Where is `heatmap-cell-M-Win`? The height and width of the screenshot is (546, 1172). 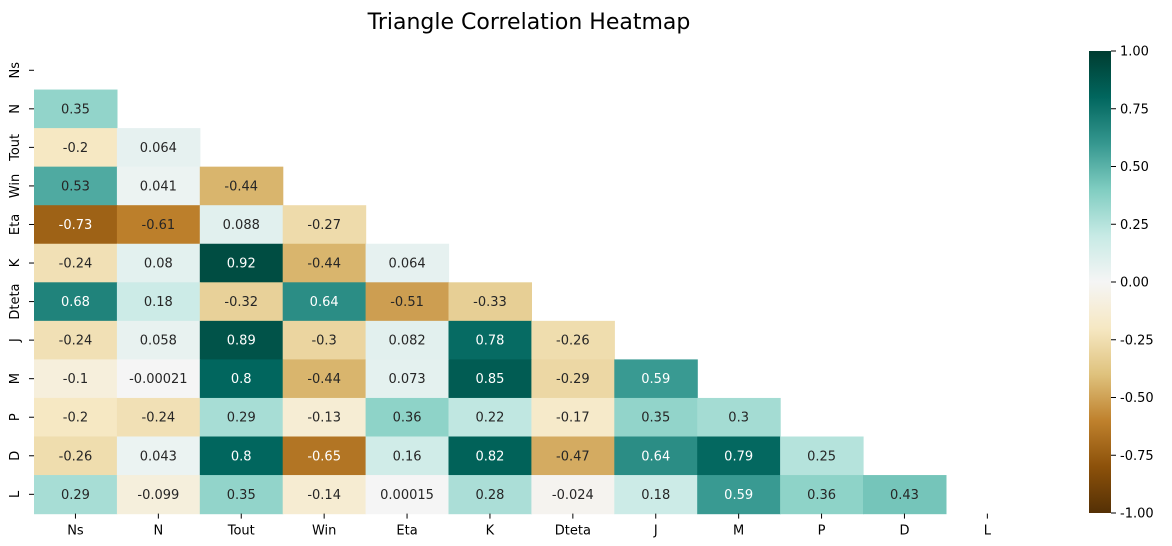
heatmap-cell-M-Win is located at coordinates (324, 379).